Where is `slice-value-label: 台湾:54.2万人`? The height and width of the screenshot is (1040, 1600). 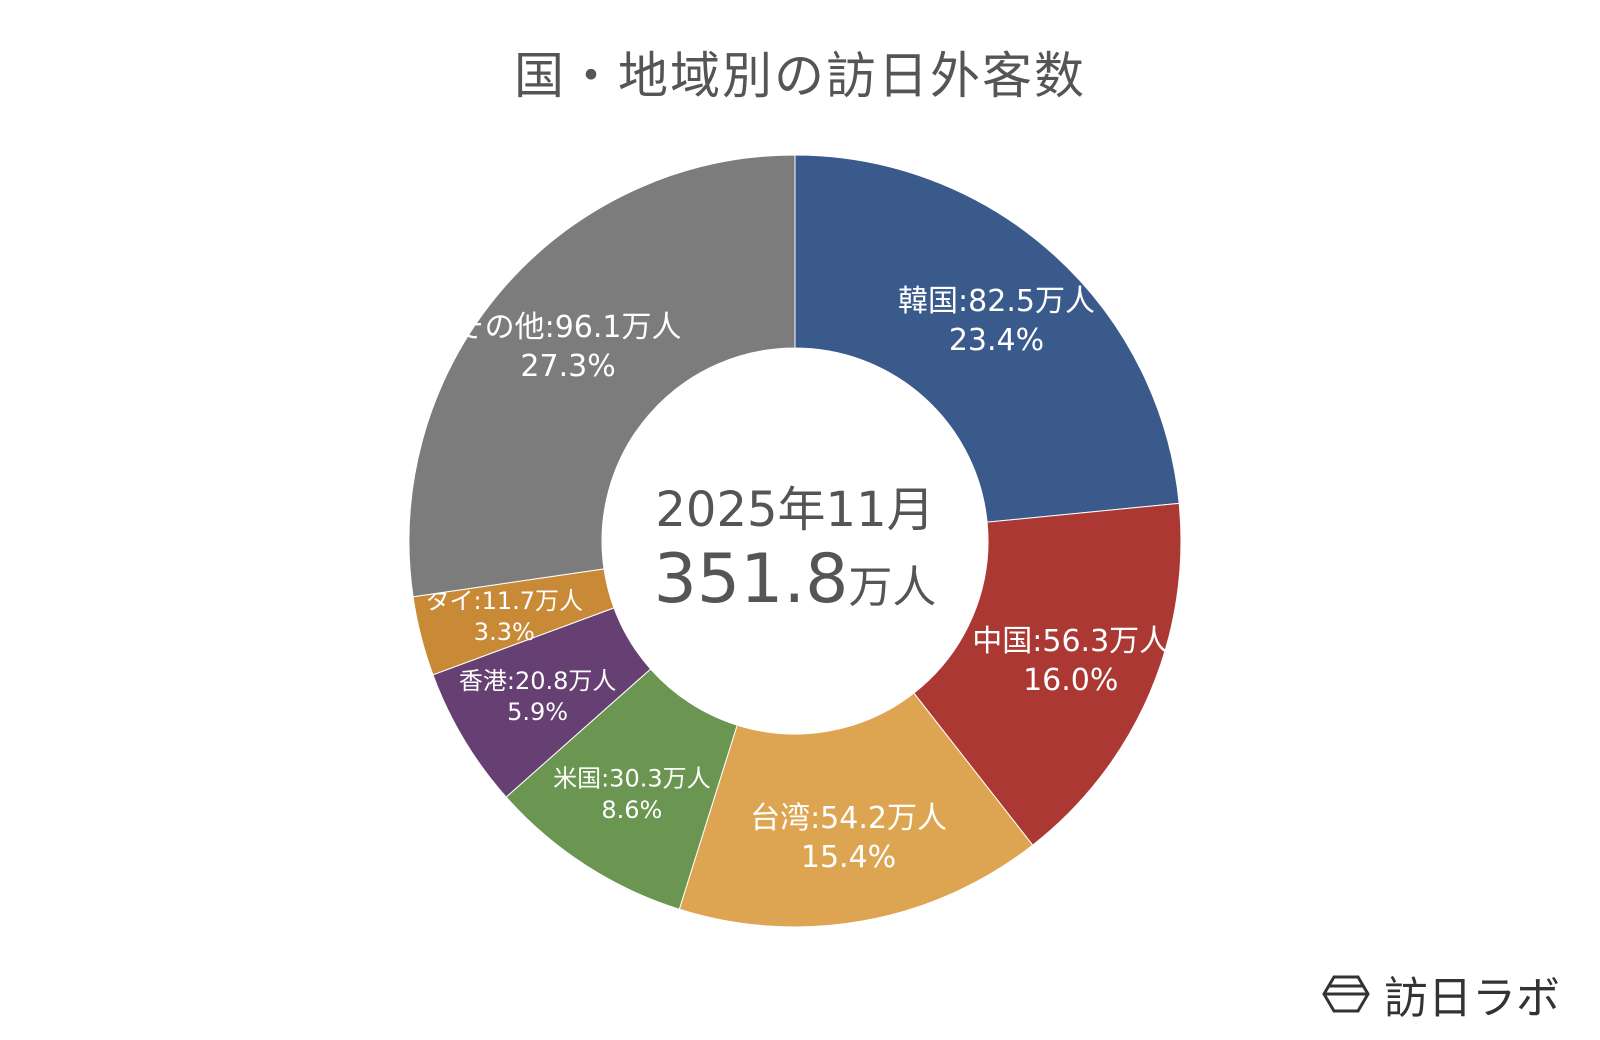 slice-value-label: 台湾:54.2万人 is located at coordinates (848, 818).